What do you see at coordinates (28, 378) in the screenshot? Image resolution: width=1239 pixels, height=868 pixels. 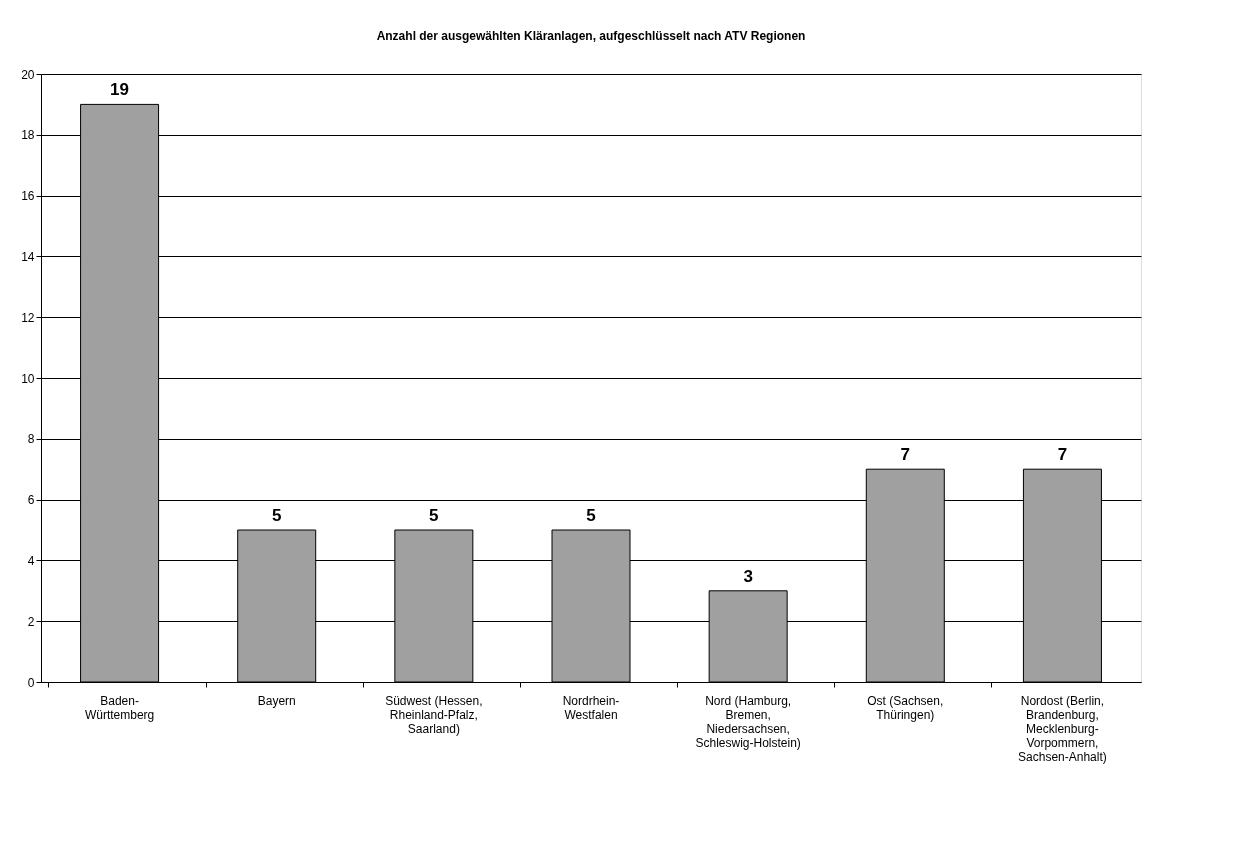 I see `y-tick-label: 10` at bounding box center [28, 378].